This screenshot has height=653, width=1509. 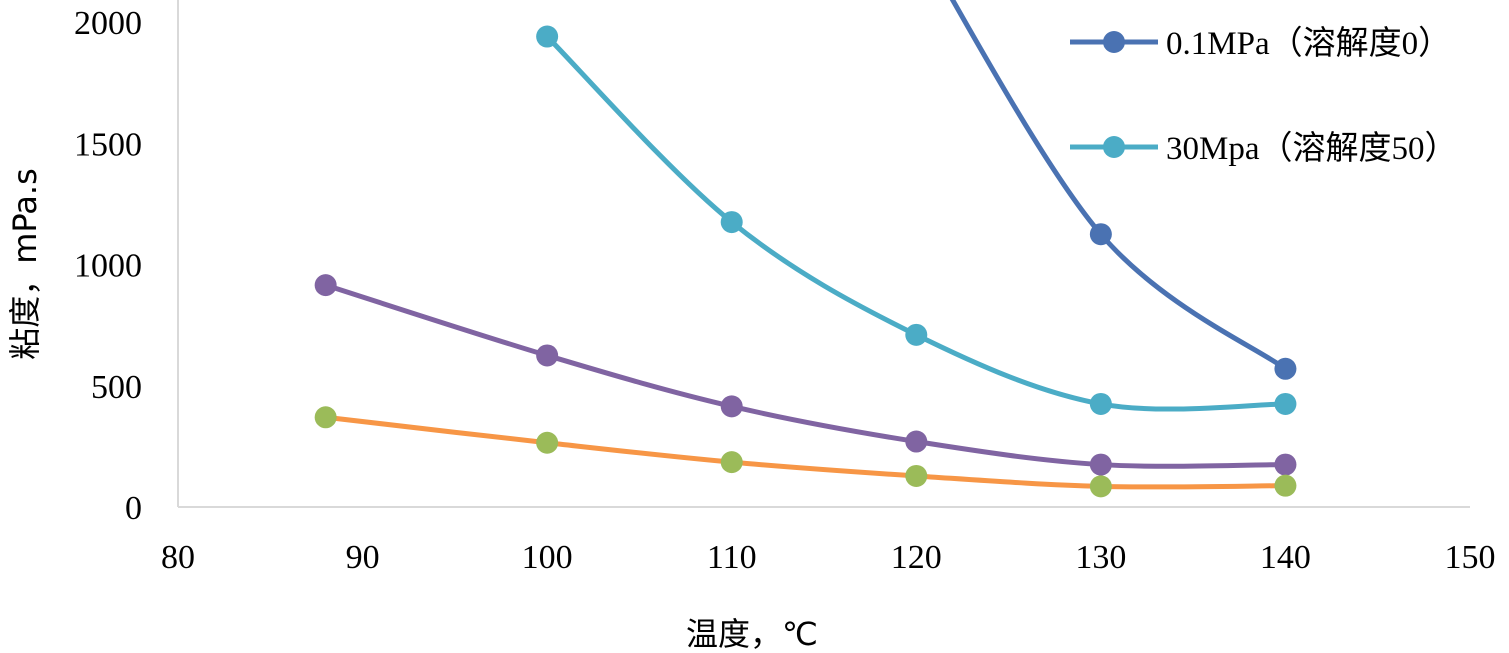 I want to click on x-tick-label: 130, so click(x=1100, y=557).